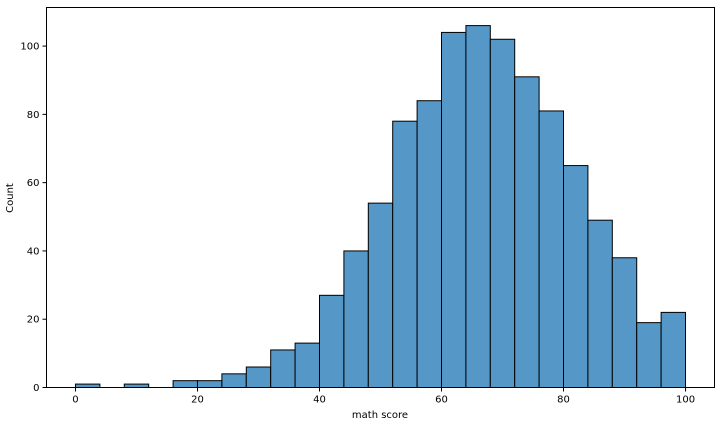  What do you see at coordinates (10, 198) in the screenshot?
I see `y-axis-label: Count` at bounding box center [10, 198].